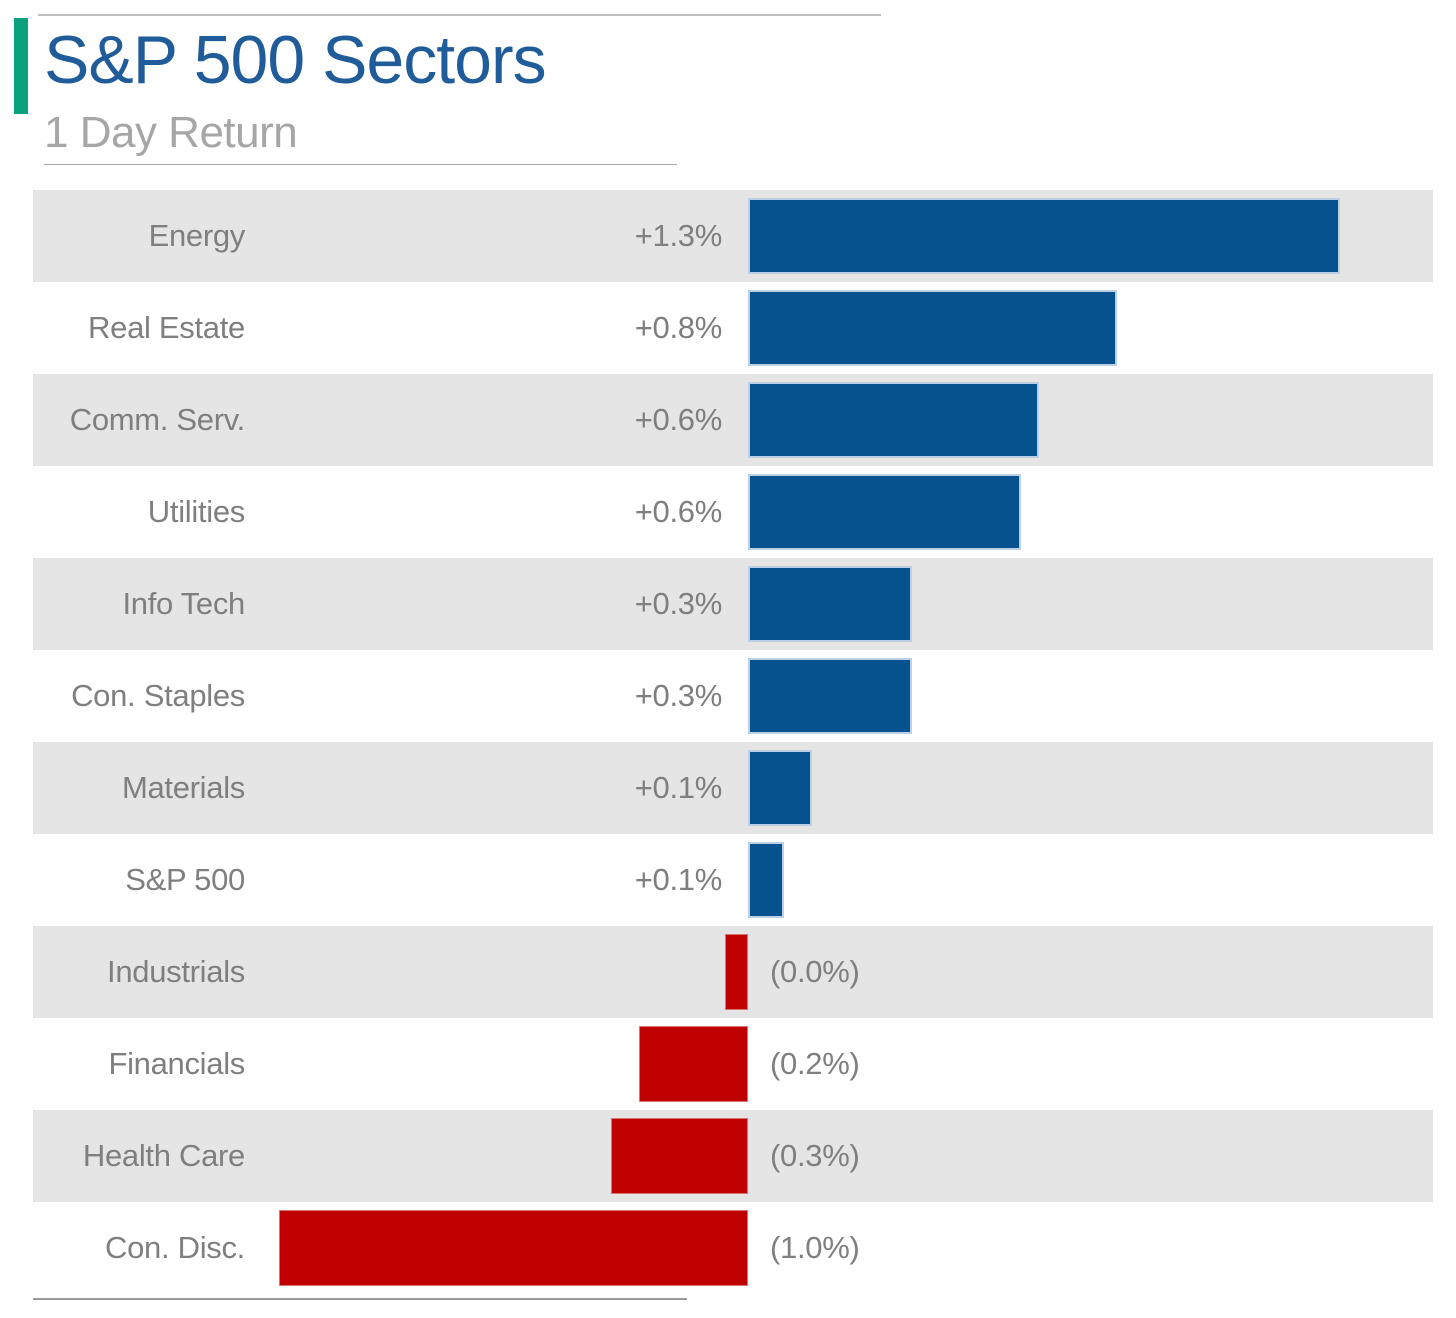 This screenshot has height=1318, width=1456. Describe the element at coordinates (166, 327) in the screenshot. I see `category-label: Real Estate` at that location.